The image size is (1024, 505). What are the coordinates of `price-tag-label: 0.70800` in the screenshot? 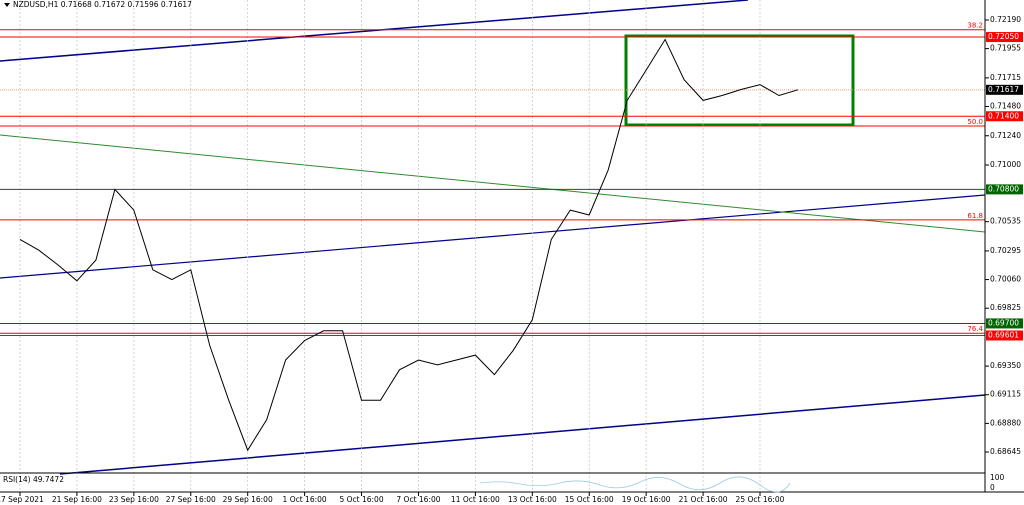 It's located at (1003, 188).